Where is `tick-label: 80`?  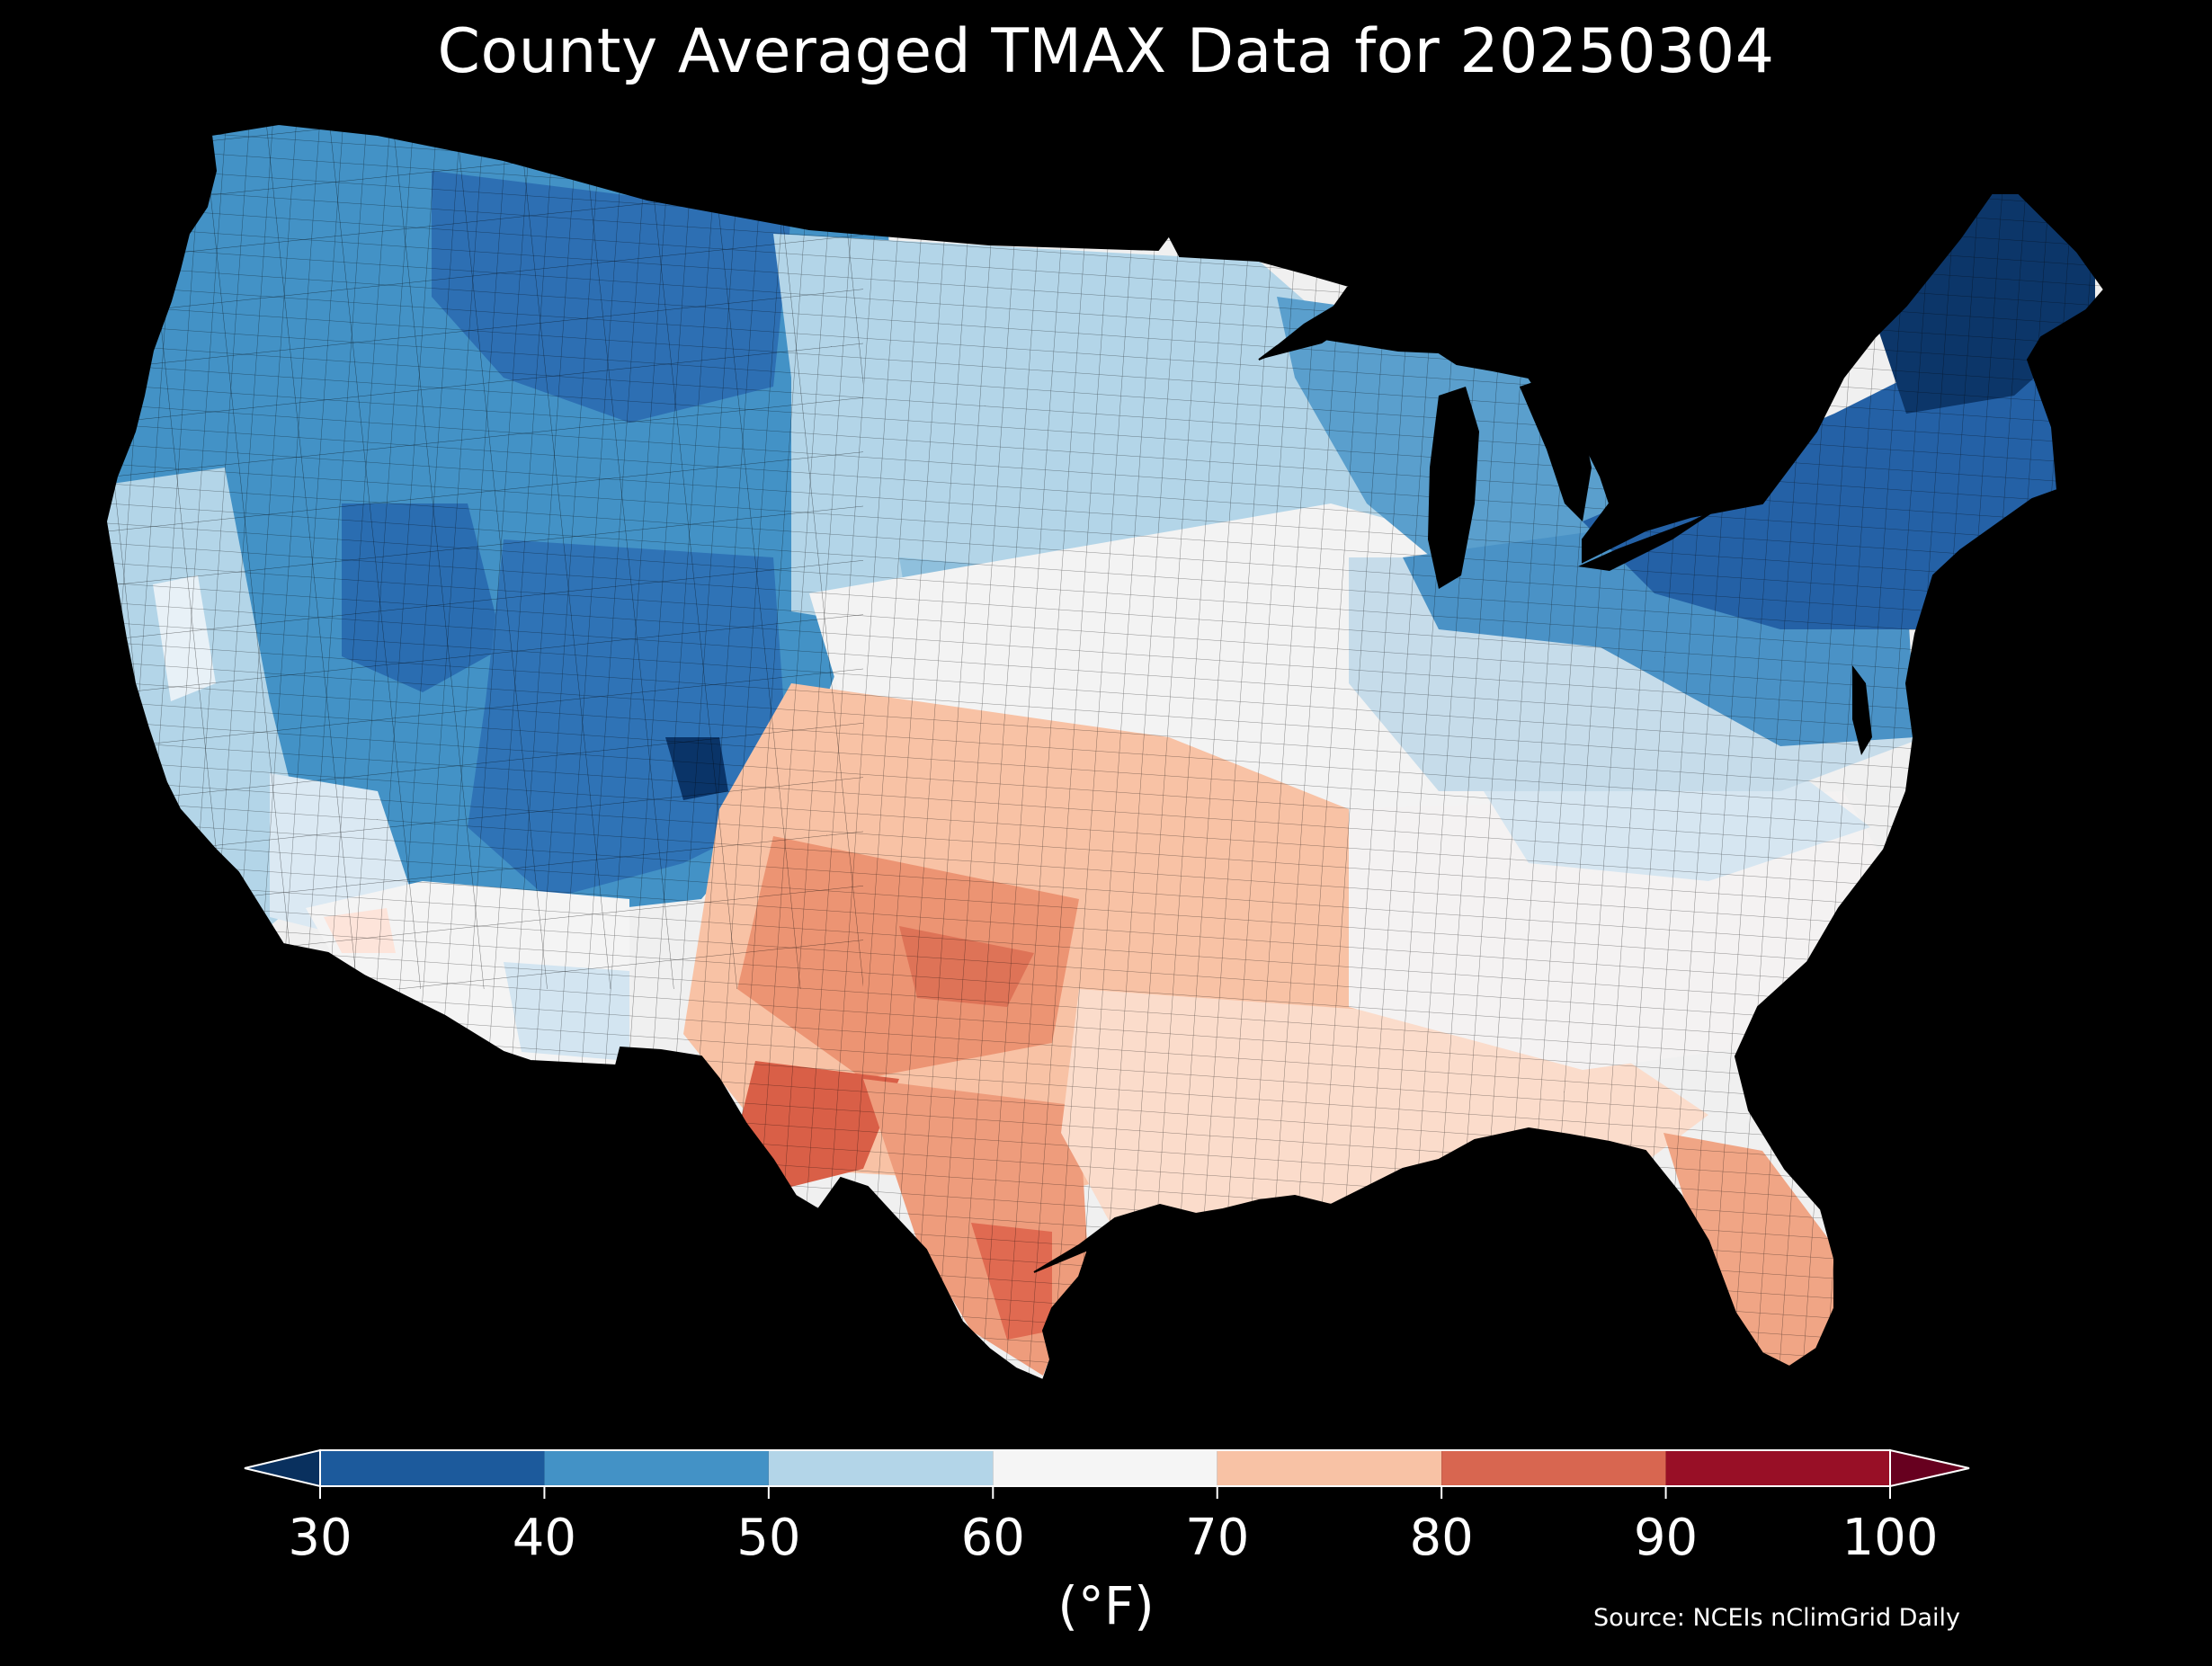
tick-label: 80 is located at coordinates (1441, 1538).